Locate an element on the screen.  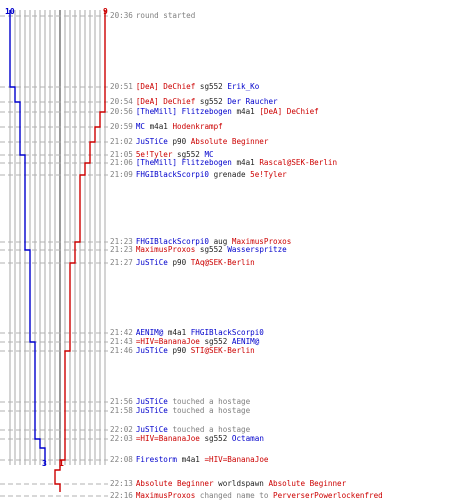
player-name: Hodenkrampf is located at coordinates (197, 126).